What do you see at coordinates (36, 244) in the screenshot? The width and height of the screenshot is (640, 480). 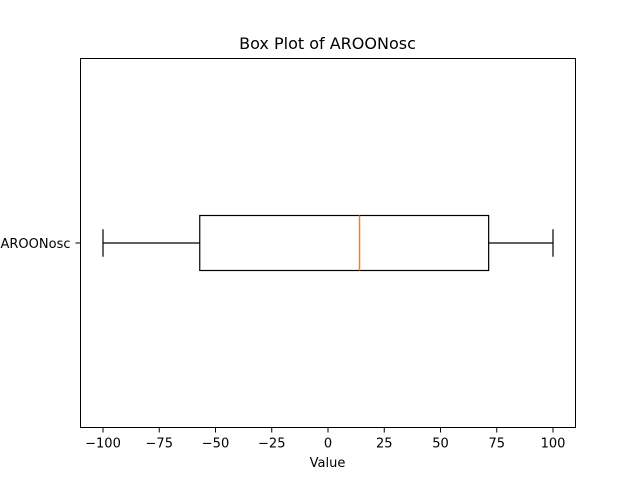 I see `y-tick-label: AROONosc` at bounding box center [36, 244].